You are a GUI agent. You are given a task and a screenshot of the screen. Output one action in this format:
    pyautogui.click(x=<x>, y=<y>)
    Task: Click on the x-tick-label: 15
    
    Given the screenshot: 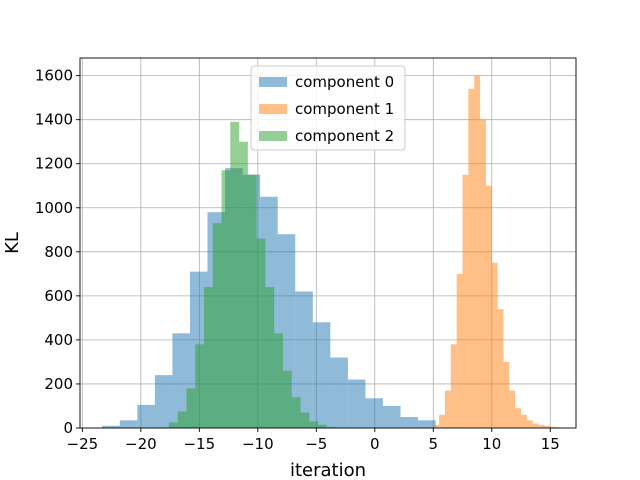 What is the action you would take?
    pyautogui.click(x=550, y=444)
    